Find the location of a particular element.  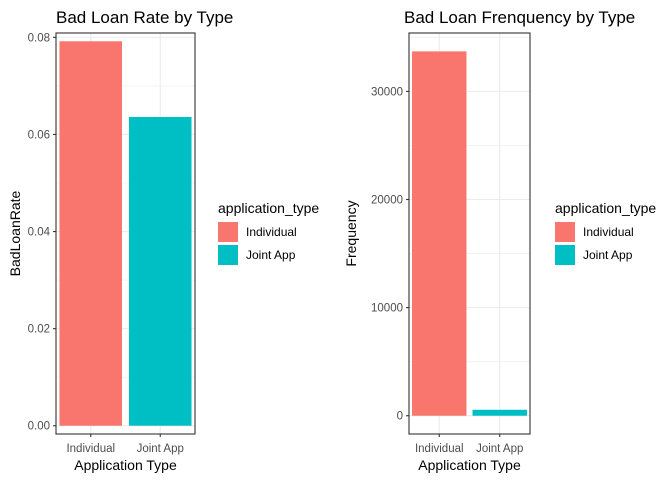

y-axis-title: Frequency is located at coordinates (351, 233).